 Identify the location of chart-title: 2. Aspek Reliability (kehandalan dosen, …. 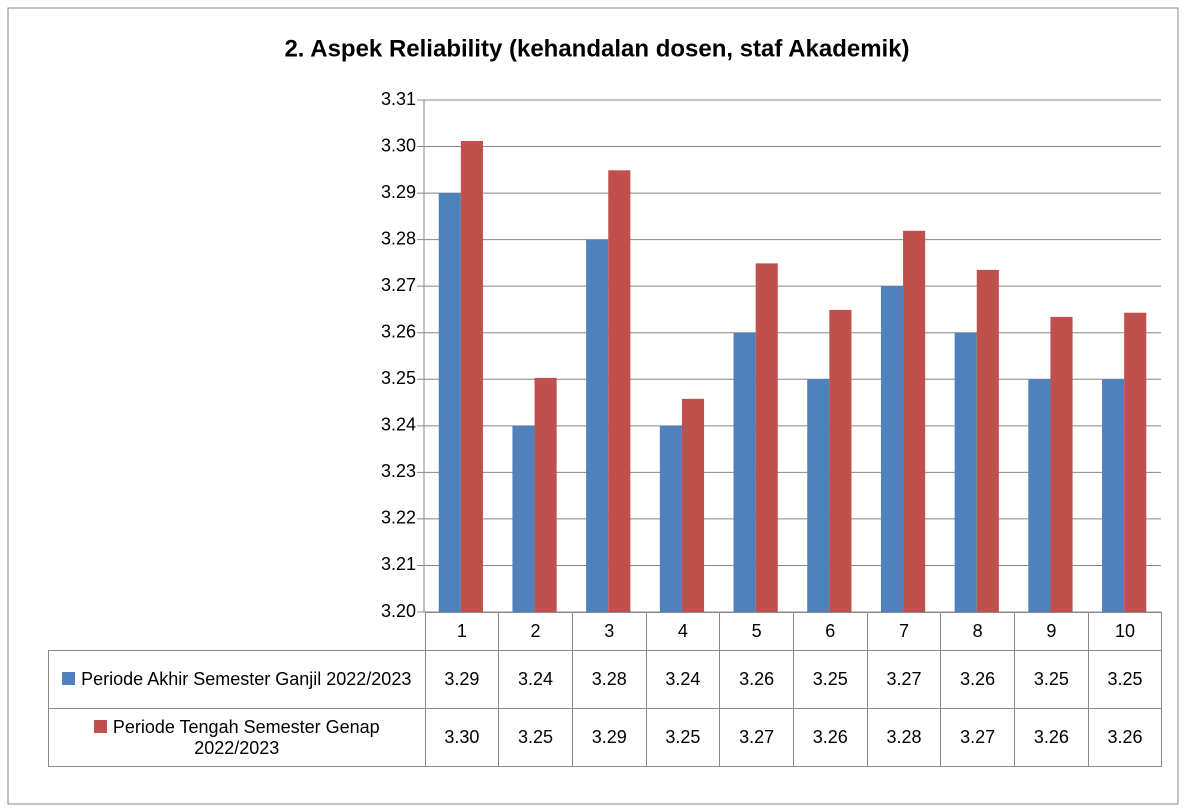
(596, 48).